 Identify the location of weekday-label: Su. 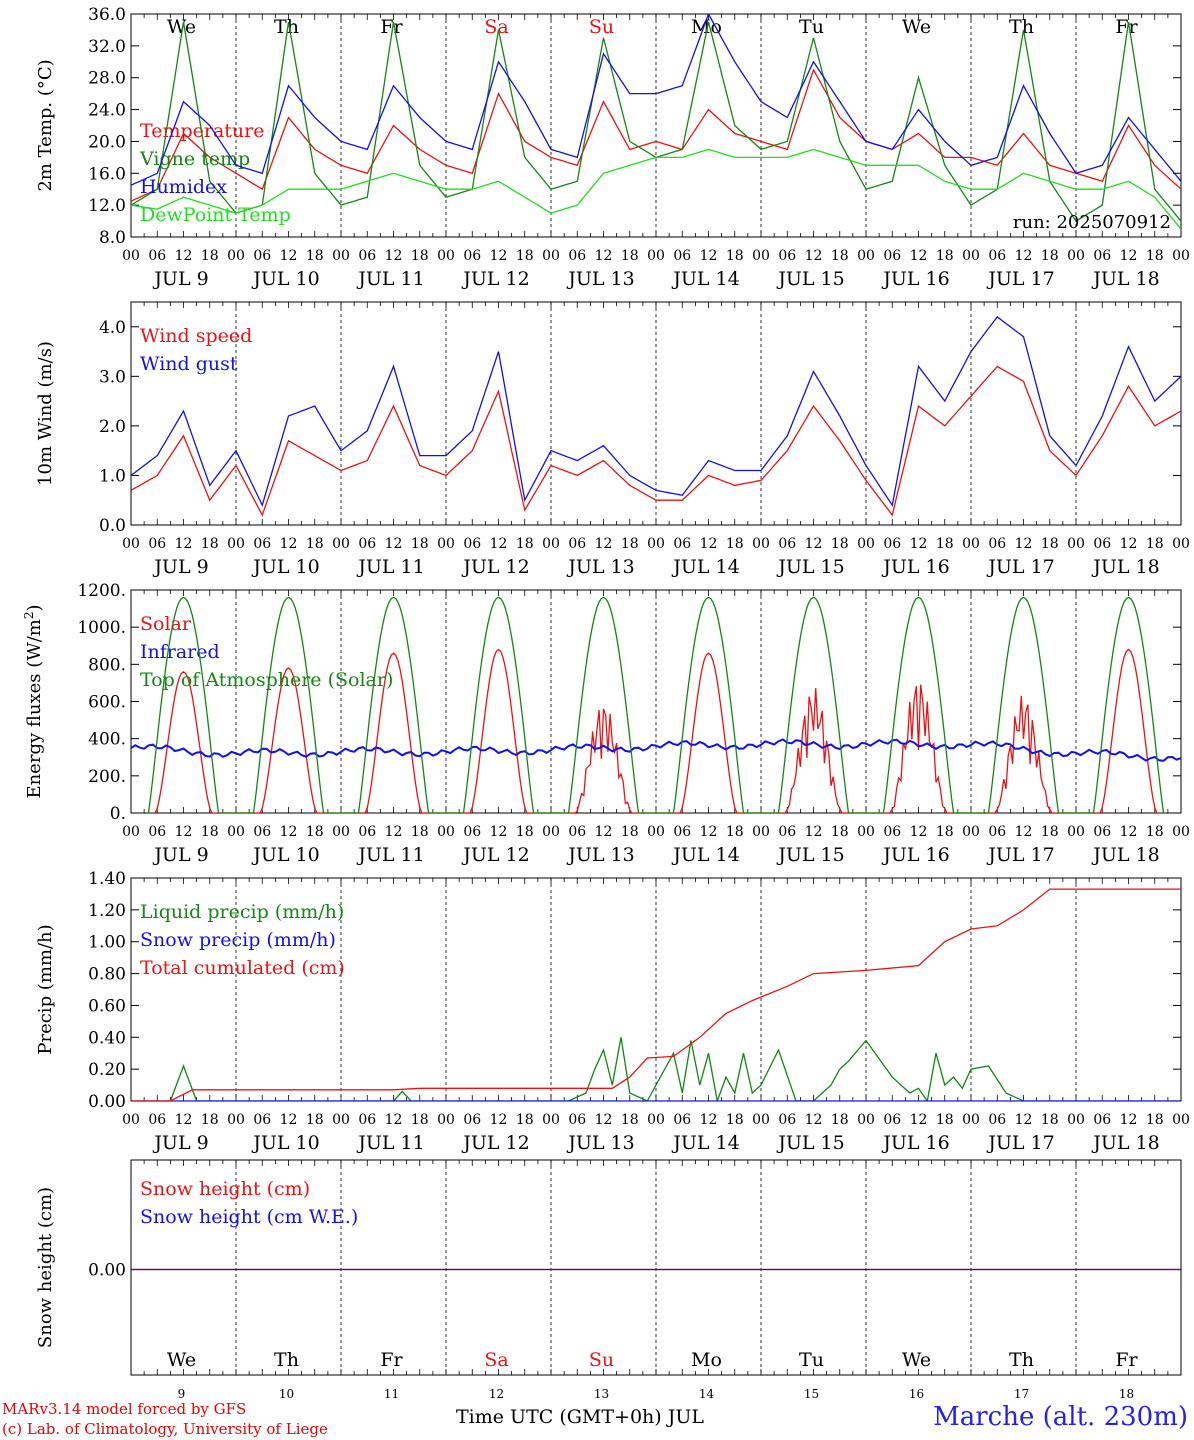
(601, 27).